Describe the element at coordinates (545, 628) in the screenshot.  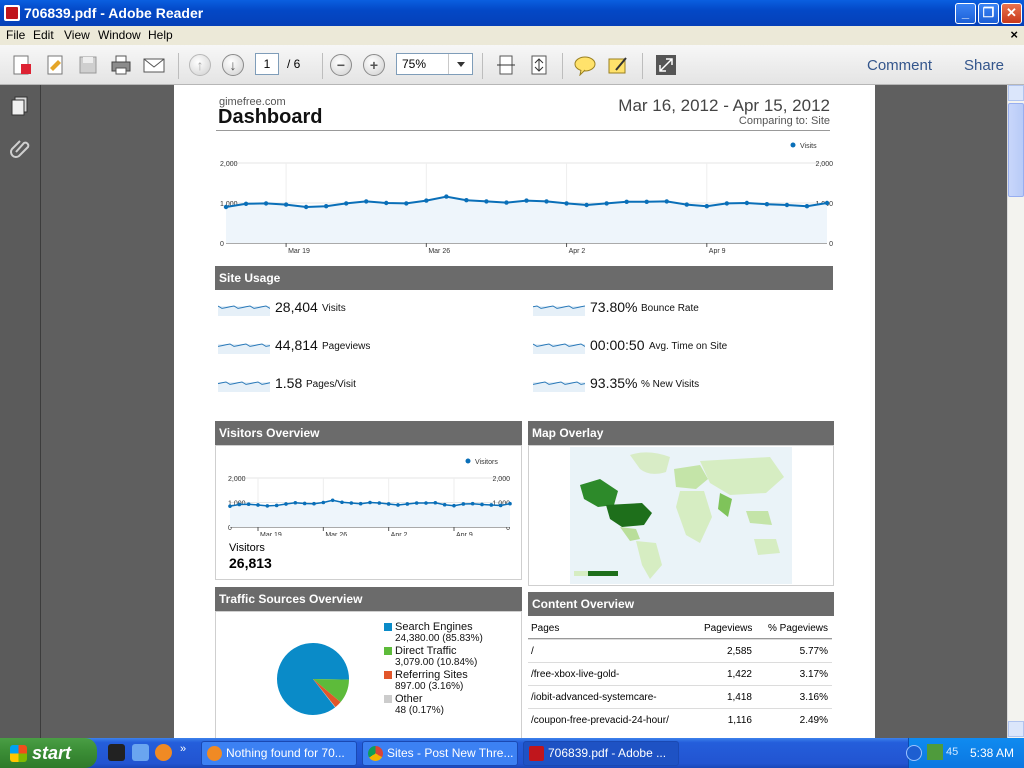
I see `col-pages: Pages` at that location.